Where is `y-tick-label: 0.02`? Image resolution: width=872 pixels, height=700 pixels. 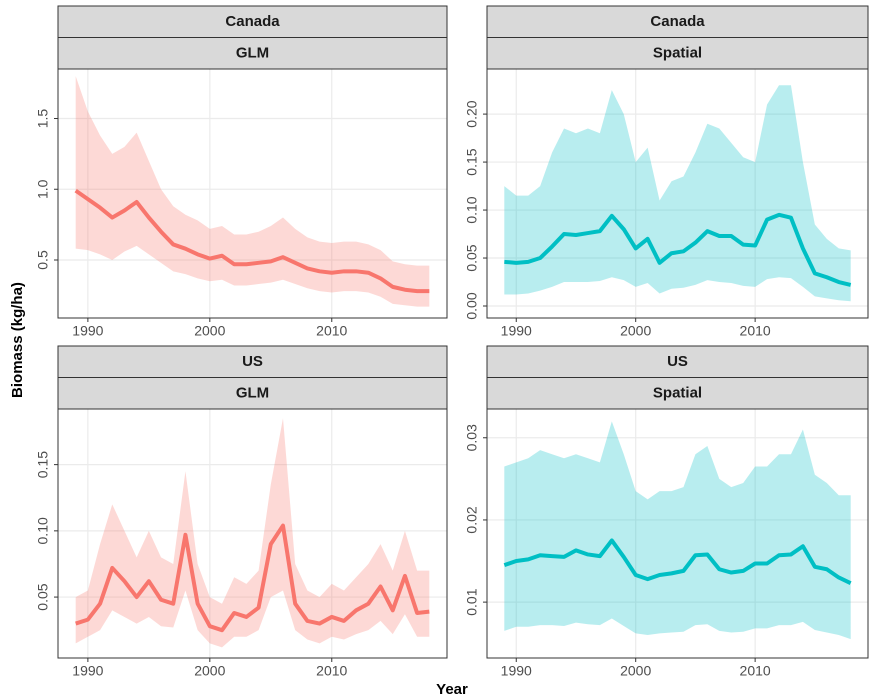 y-tick-label: 0.02 is located at coordinates (472, 519).